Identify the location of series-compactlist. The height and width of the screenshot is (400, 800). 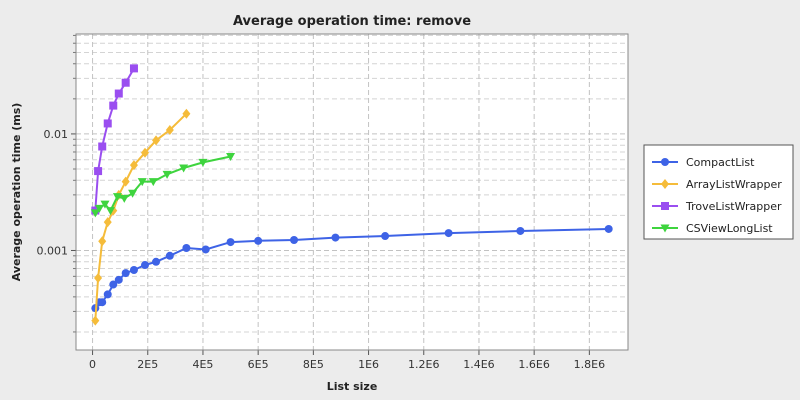
(352, 268).